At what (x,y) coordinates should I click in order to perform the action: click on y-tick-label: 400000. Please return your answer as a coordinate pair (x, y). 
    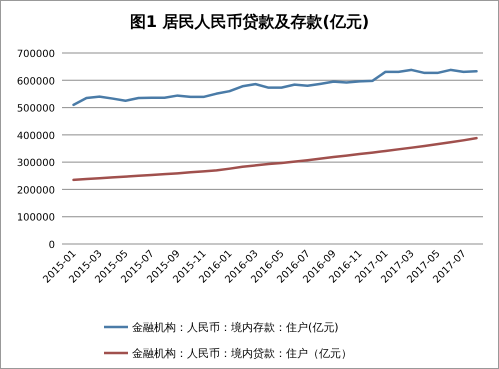
    Looking at the image, I should click on (35, 136).